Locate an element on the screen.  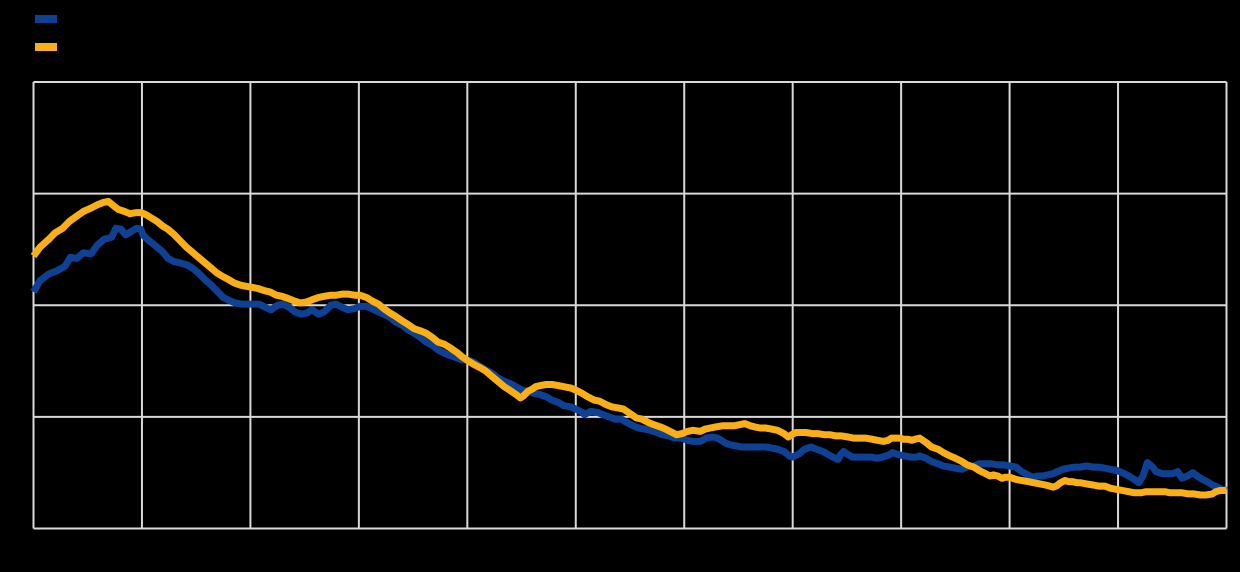
legend-item-yellow is located at coordinates (50, 47).